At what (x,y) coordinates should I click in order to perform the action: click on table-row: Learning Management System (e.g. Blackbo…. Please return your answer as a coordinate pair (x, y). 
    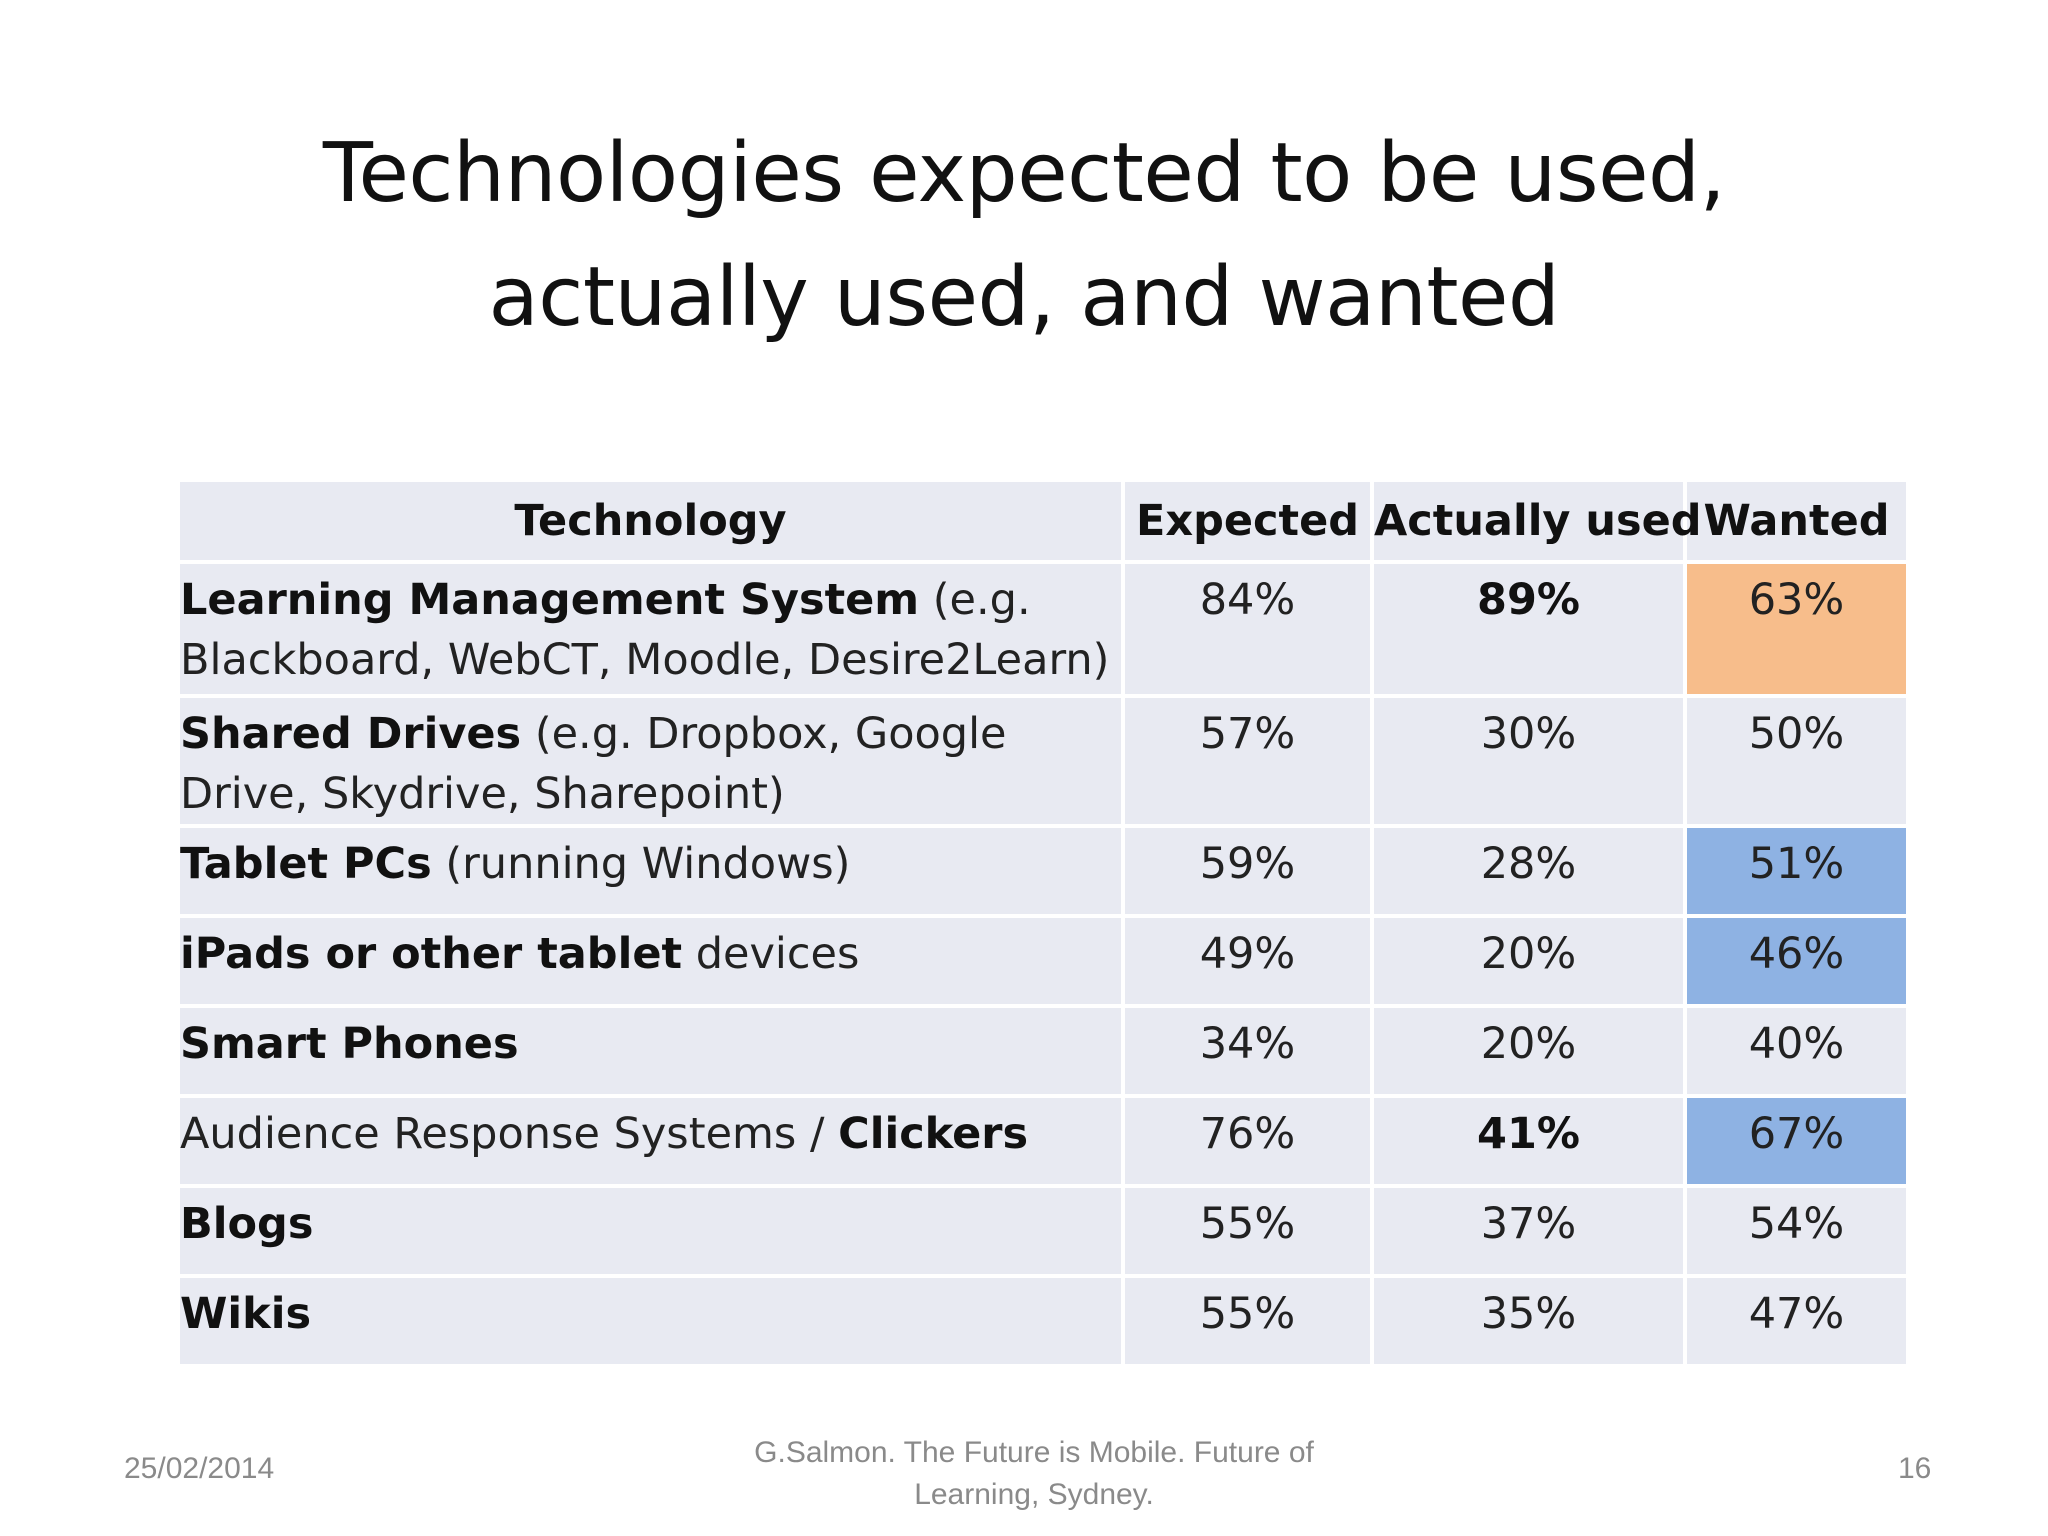
    Looking at the image, I should click on (1043, 629).